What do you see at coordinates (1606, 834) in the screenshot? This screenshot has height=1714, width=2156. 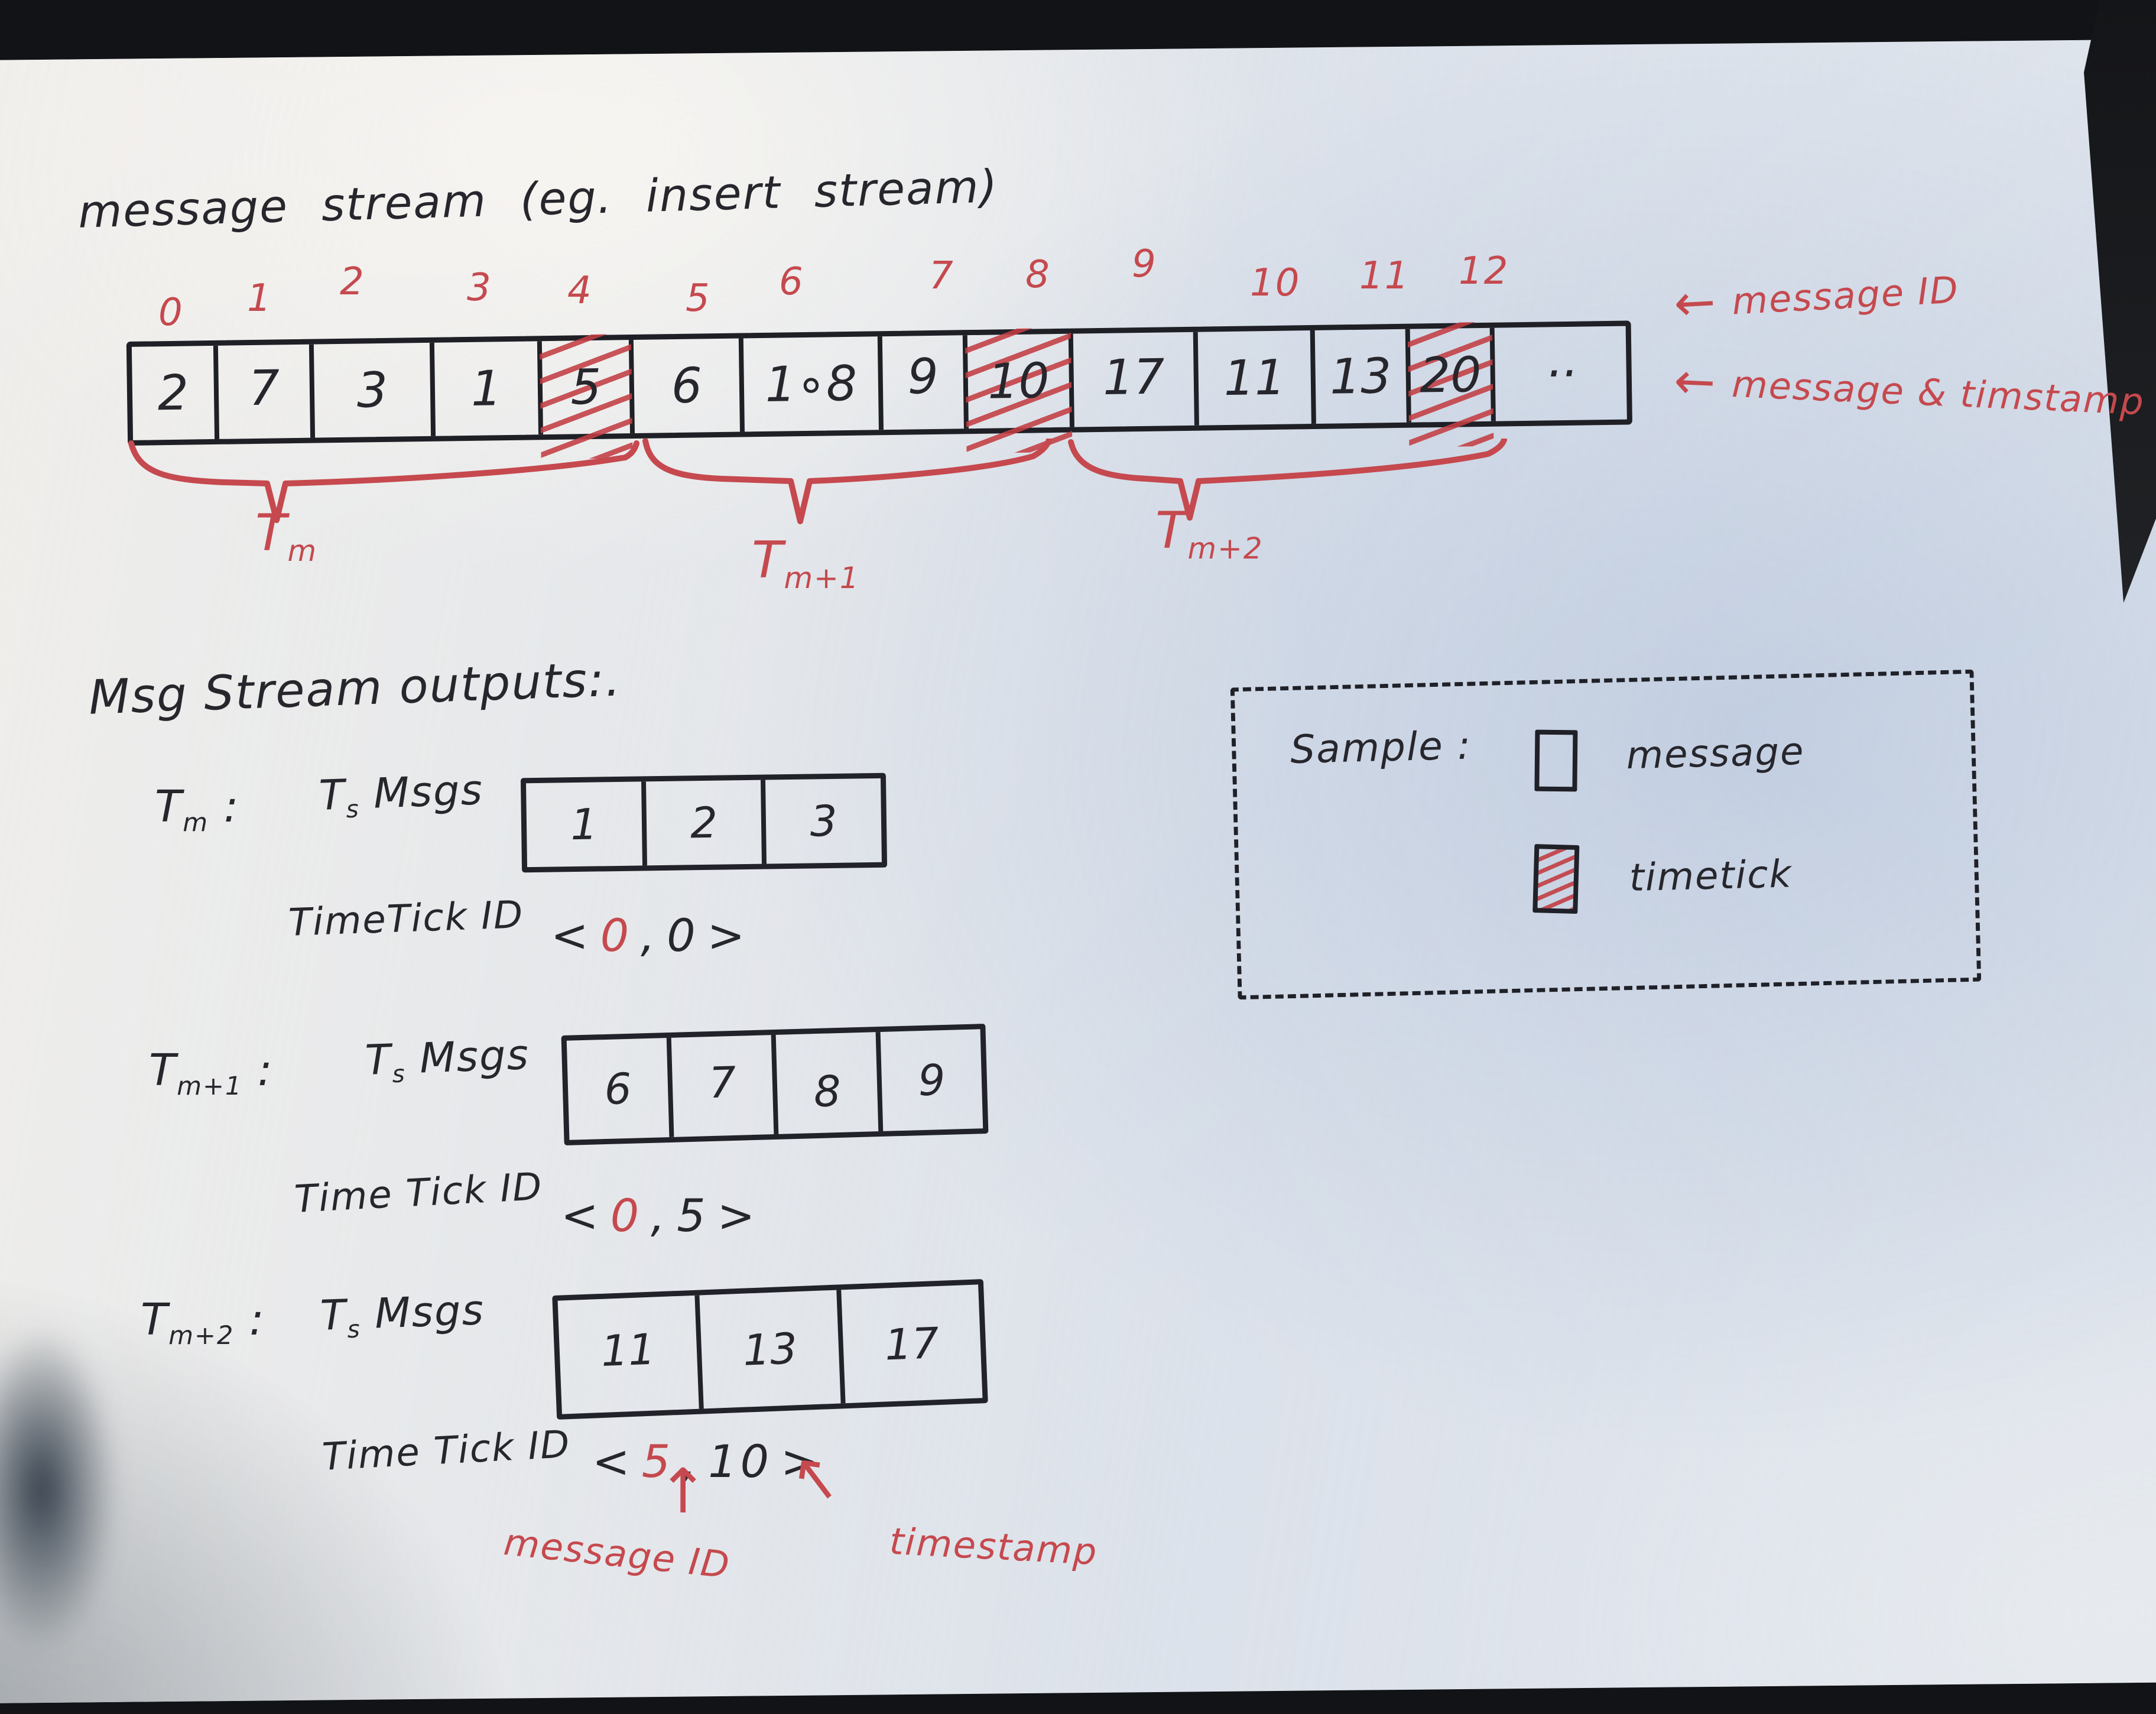 I see `sample-legend-box: Sample : message timetick` at bounding box center [1606, 834].